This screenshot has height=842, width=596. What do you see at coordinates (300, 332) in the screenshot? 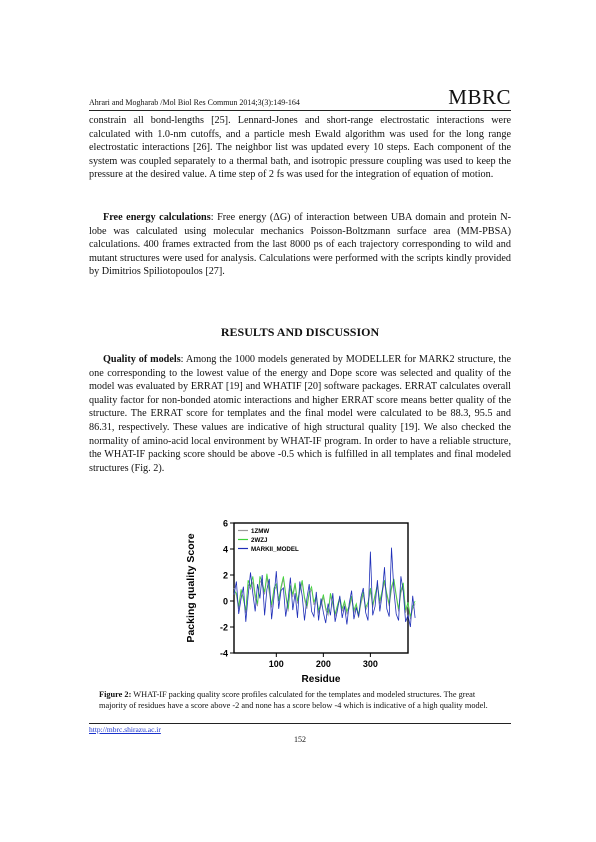
I see `section-heading: RESULTS AND DISCUSSION` at bounding box center [300, 332].